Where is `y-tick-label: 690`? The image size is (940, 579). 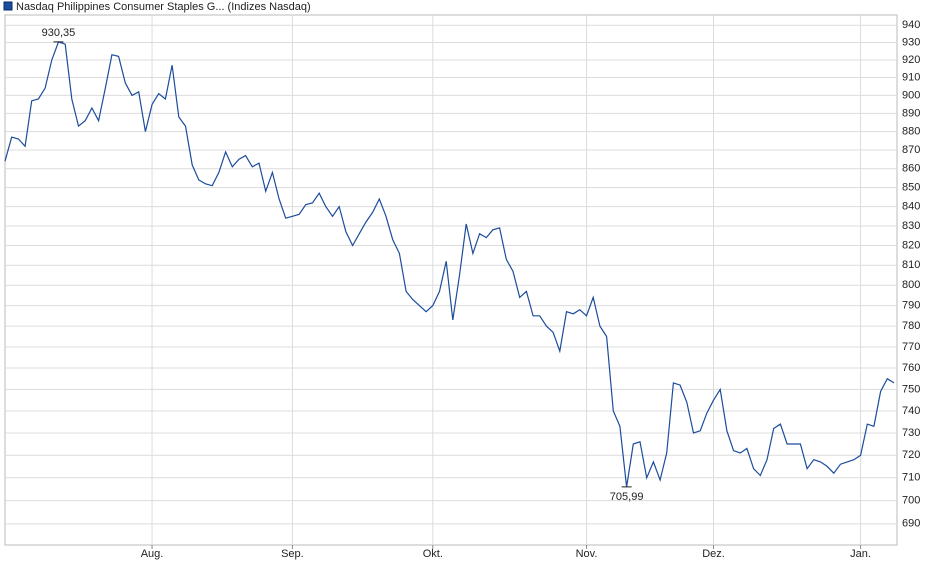 y-tick-label: 690 is located at coordinates (911, 524).